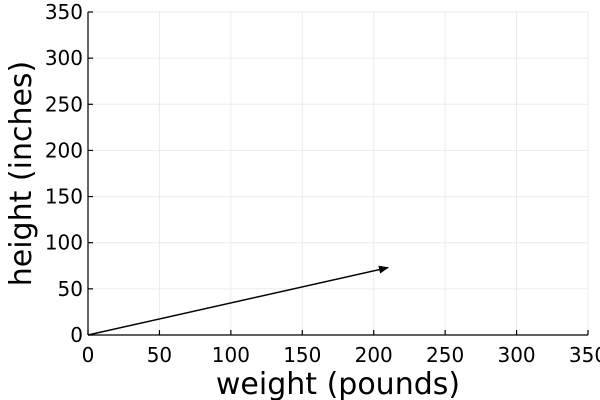  Describe the element at coordinates (64, 12) in the screenshot. I see `y-tick-label: 350` at that location.